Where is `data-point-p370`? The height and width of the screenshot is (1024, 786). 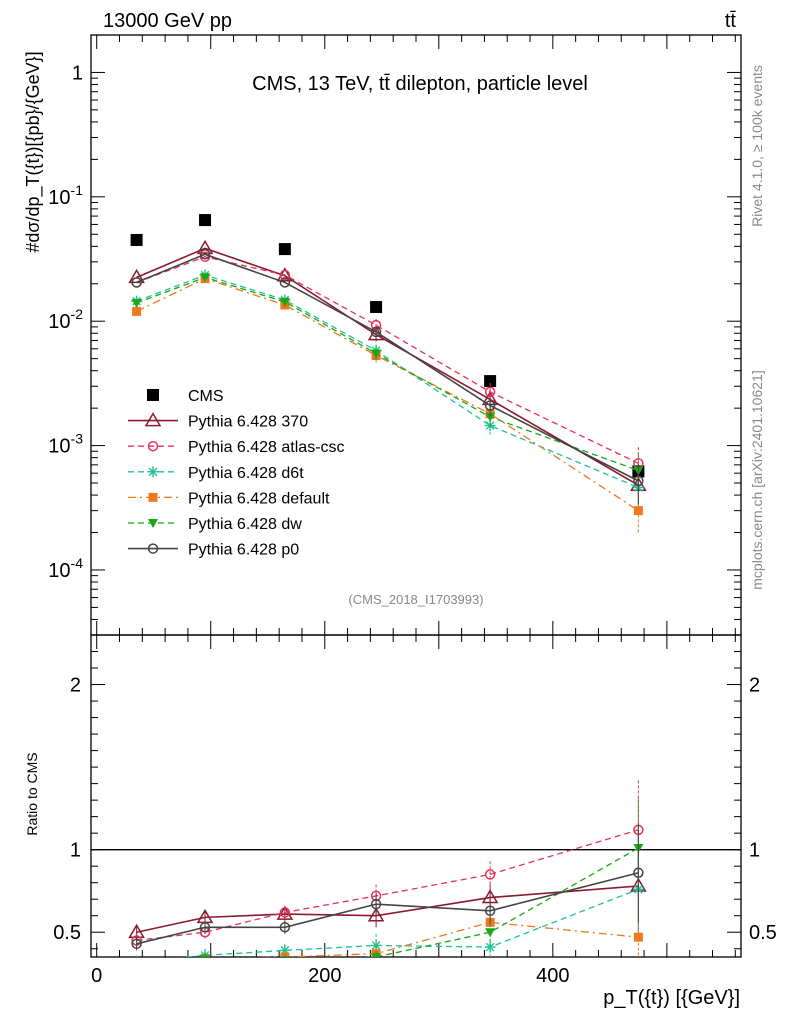
data-point-p370 is located at coordinates (205, 247).